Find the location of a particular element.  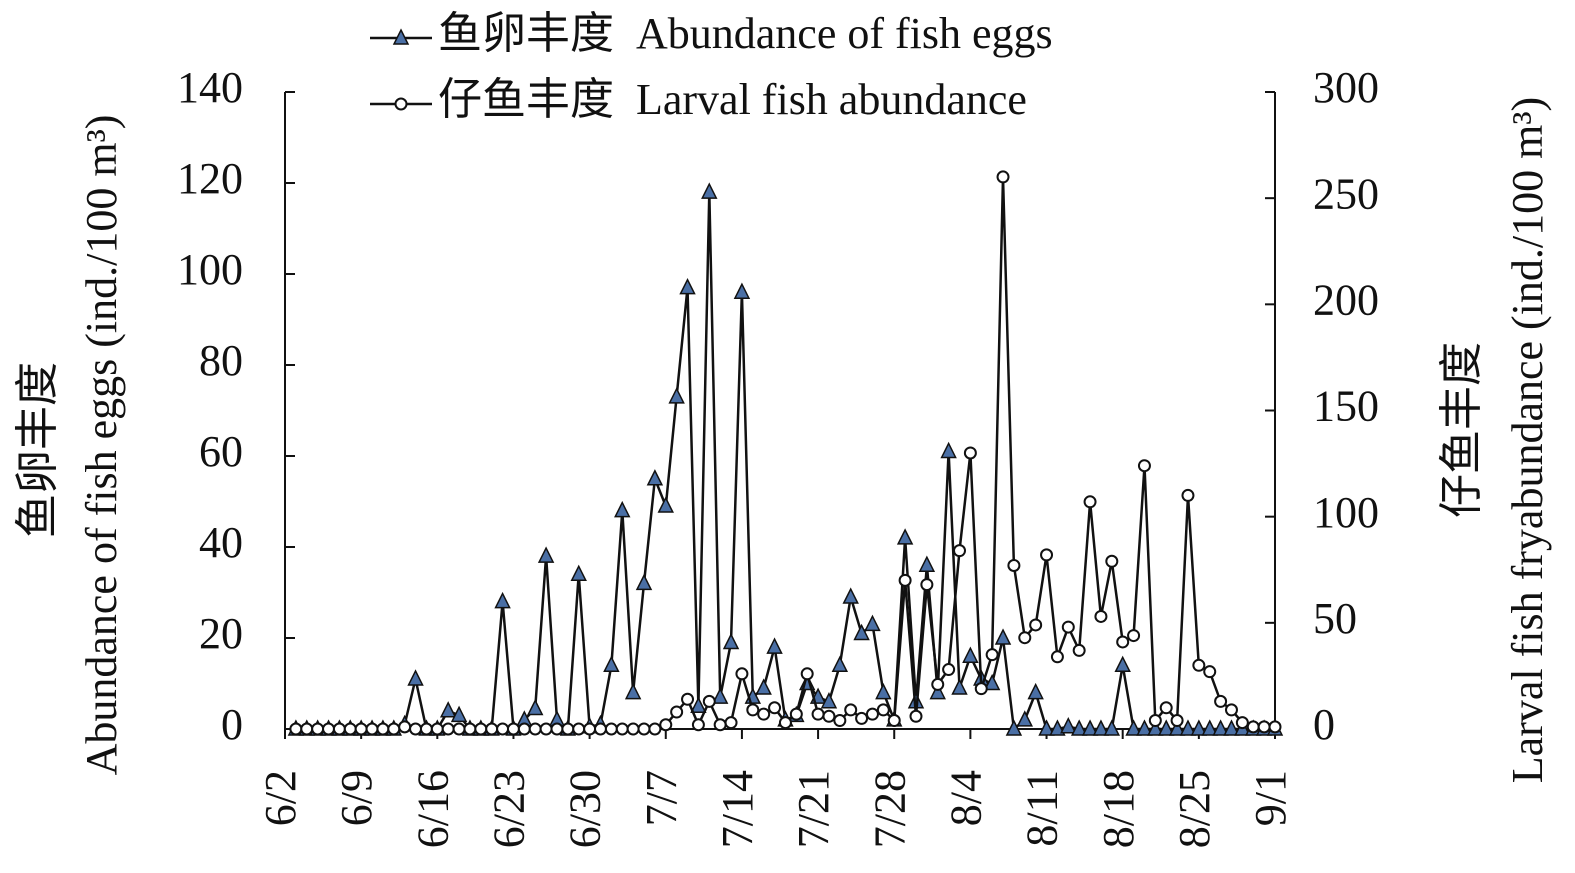

y-tick-label: 80 is located at coordinates (221, 360).